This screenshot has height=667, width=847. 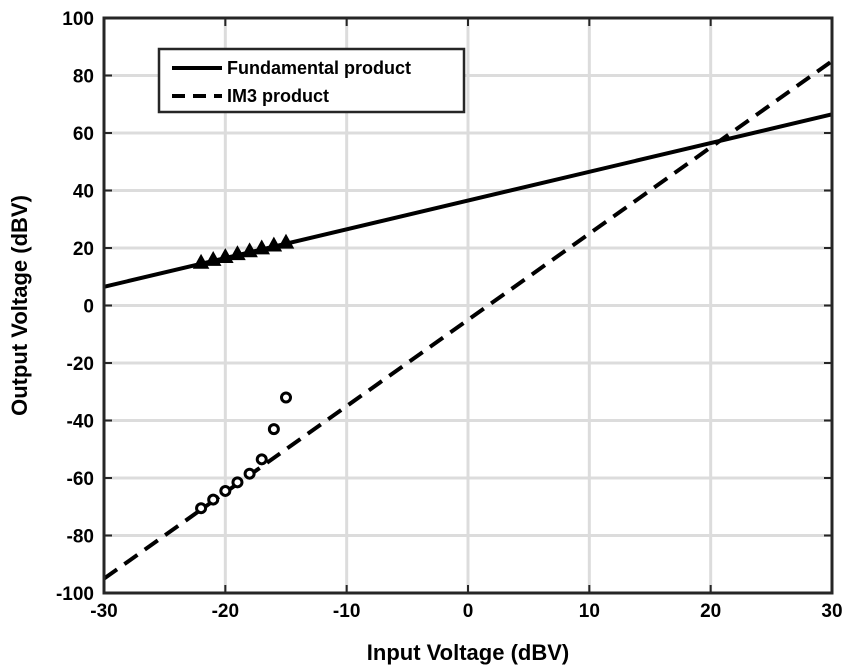 What do you see at coordinates (103, 611) in the screenshot?
I see `x-tick-label: -30` at bounding box center [103, 611].